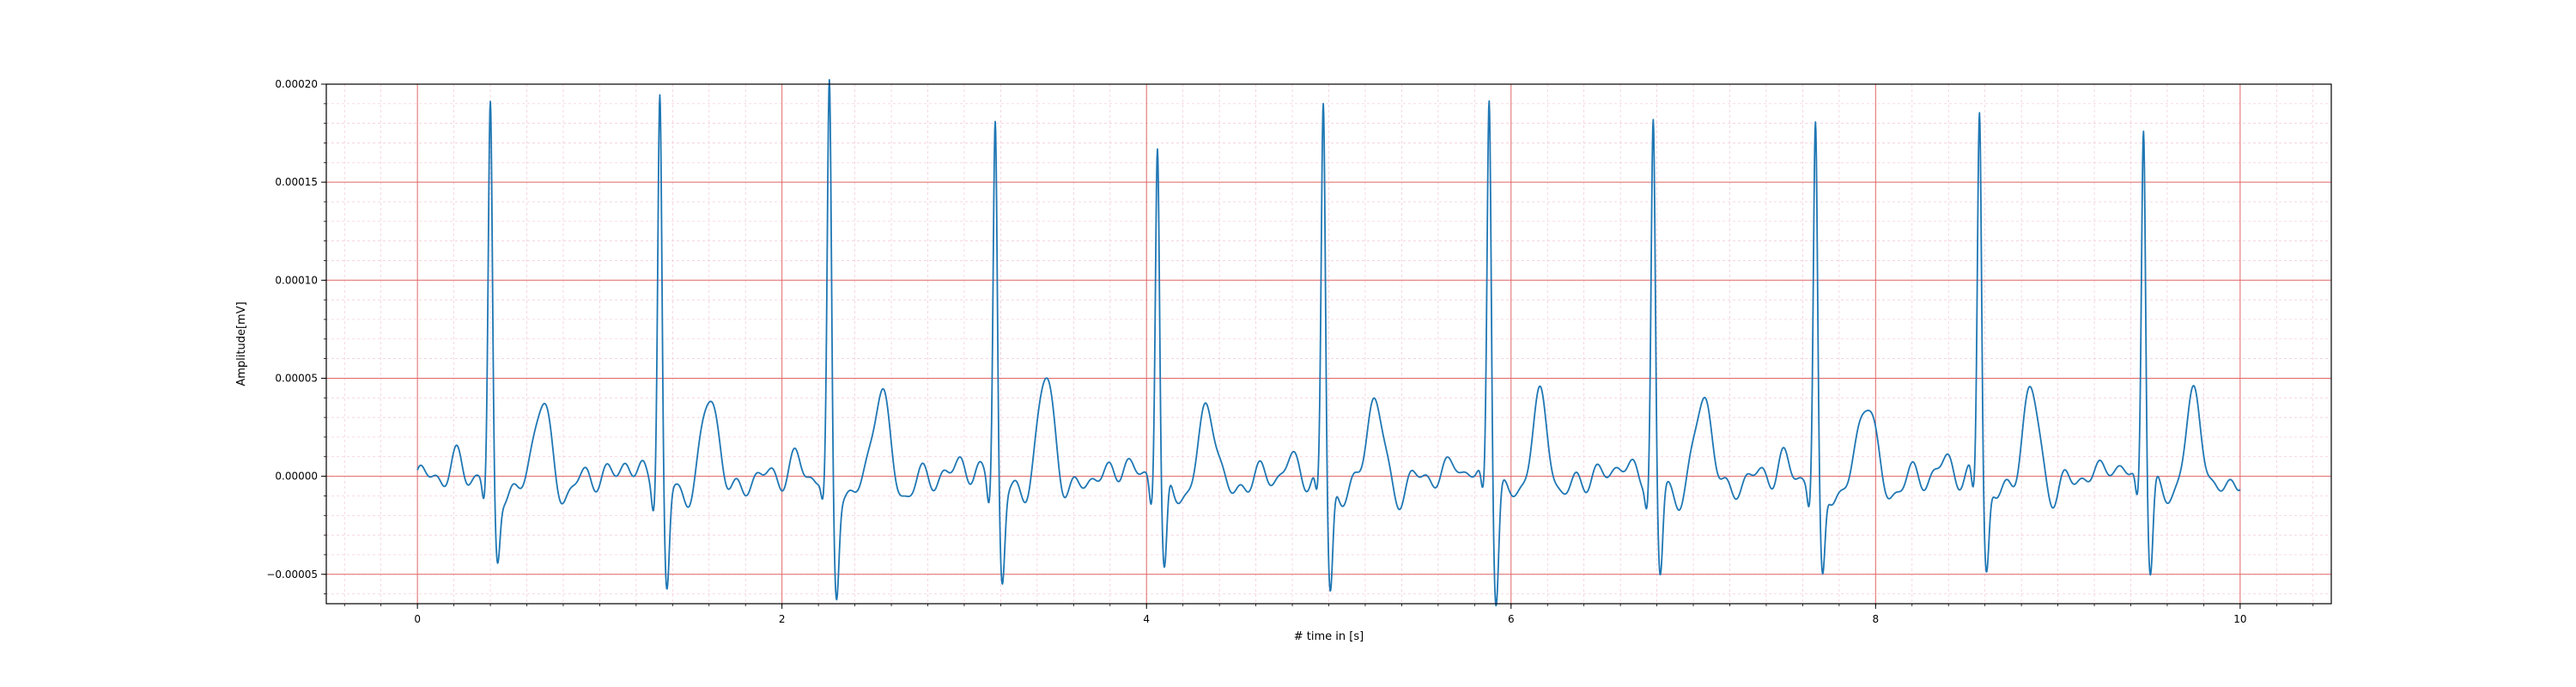 The width and height of the screenshot is (2576, 687). I want to click on x-tick-label: 6, so click(1511, 619).